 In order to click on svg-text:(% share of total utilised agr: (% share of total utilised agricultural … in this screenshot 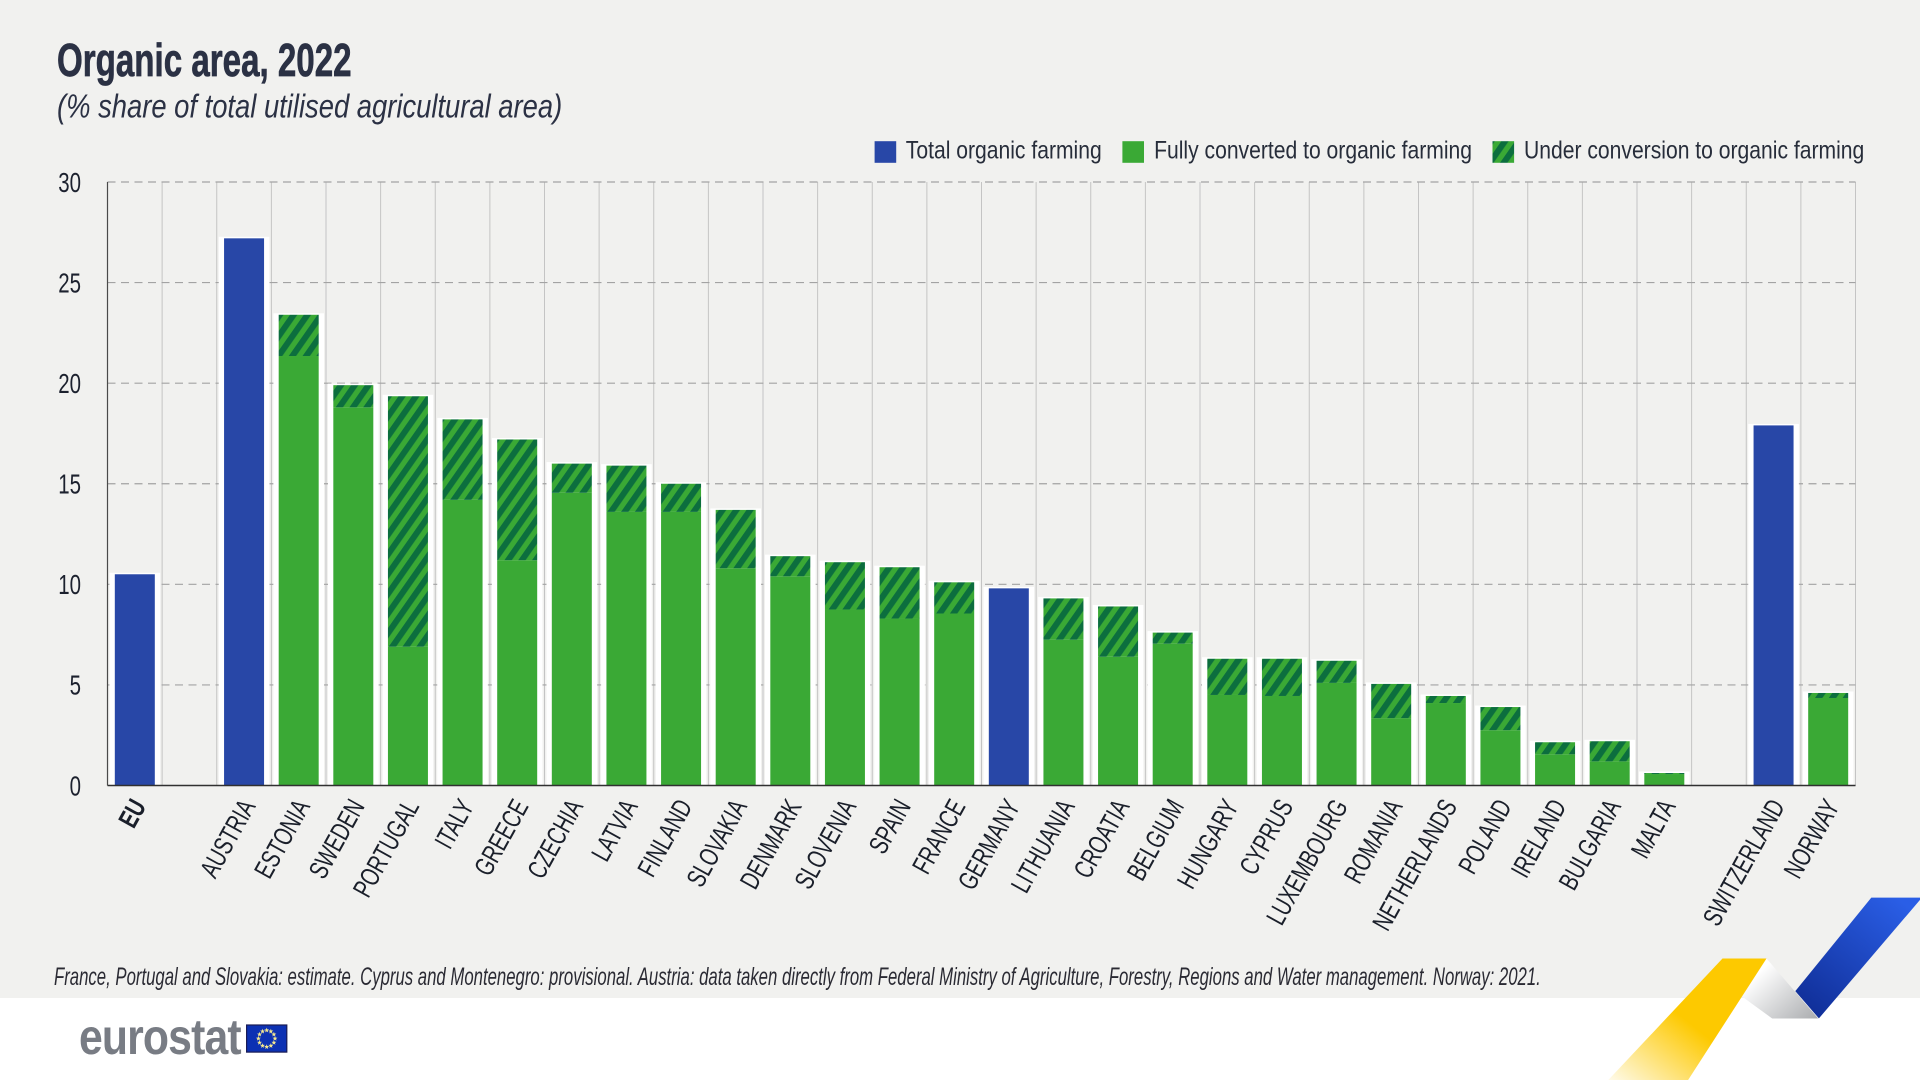, I will do `click(309, 107)`.